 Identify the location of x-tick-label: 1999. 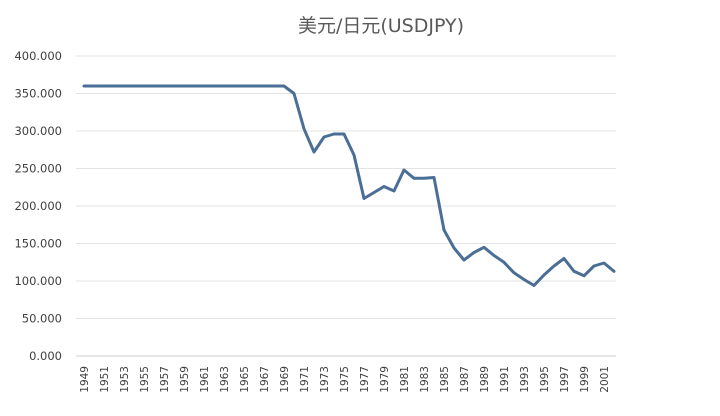
(585, 379).